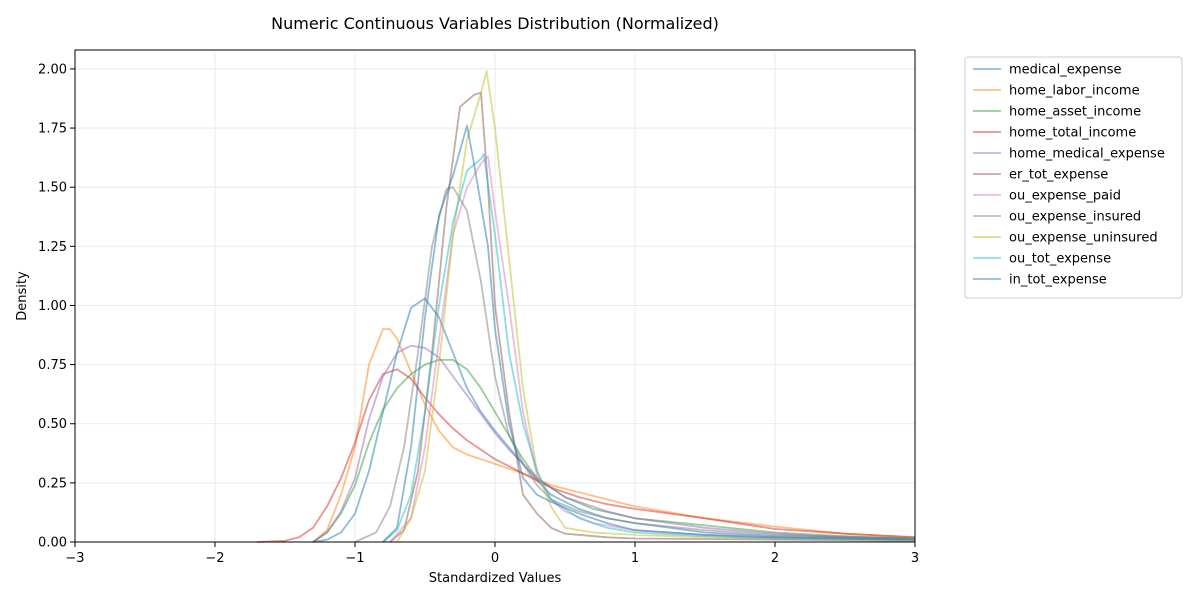 The width and height of the screenshot is (1200, 600). Describe the element at coordinates (1087, 154) in the screenshot. I see `legend-label: home_medical_expense` at that location.